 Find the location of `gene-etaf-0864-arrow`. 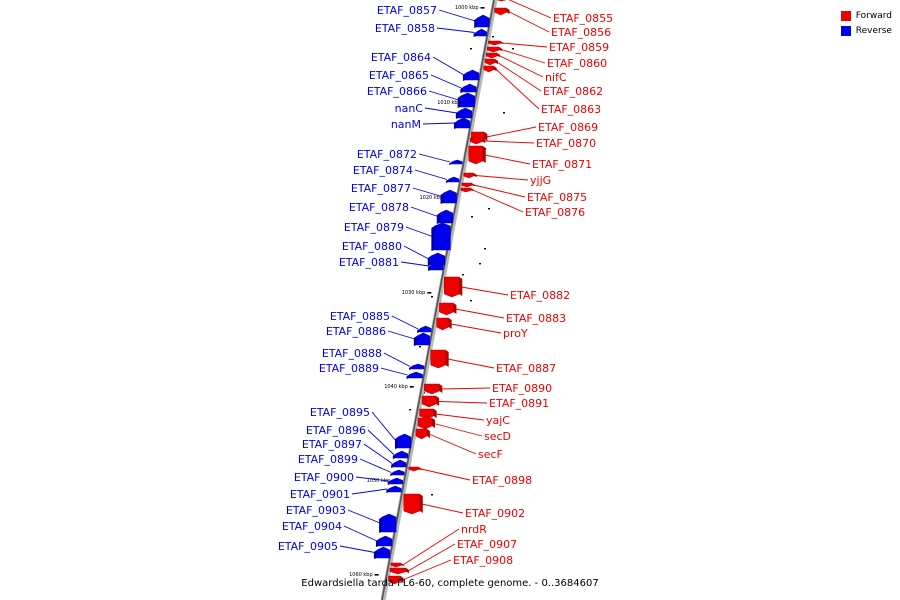

gene-etaf-0864-arrow is located at coordinates (472, 75).